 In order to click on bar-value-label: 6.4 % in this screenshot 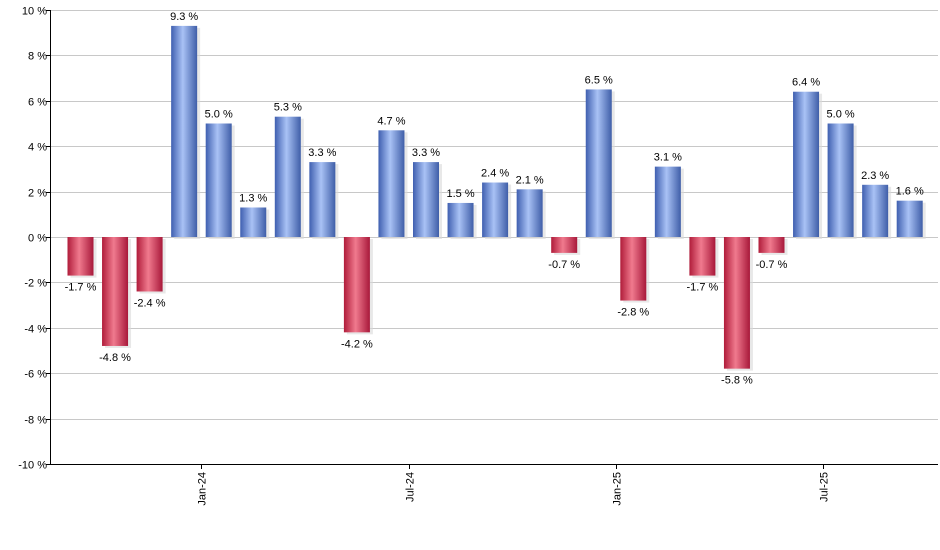, I will do `click(806, 83)`.